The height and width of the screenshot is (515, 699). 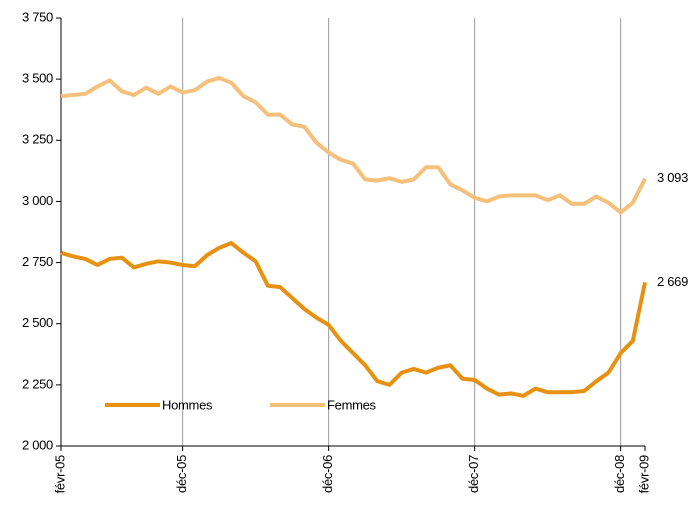 I want to click on y-tick-label: 2 250, so click(x=37, y=383).